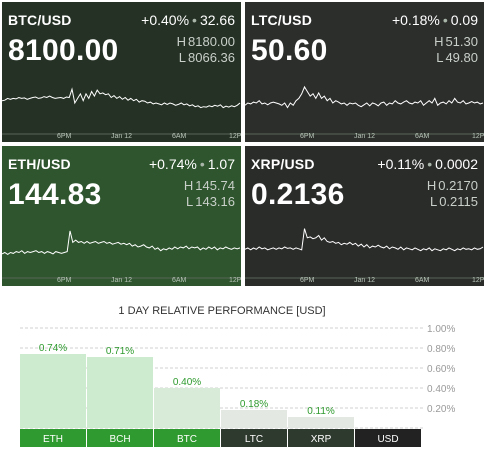  What do you see at coordinates (441, 369) in the screenshot?
I see `y-tick-label: 0.60%` at bounding box center [441, 369].